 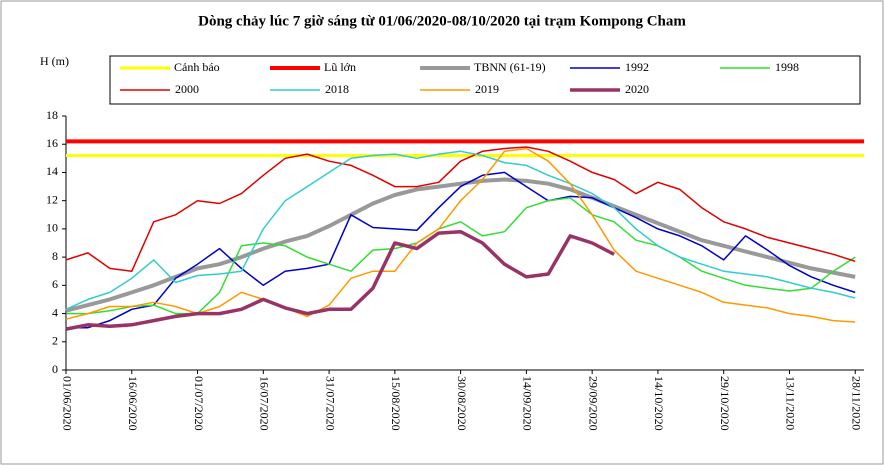 I want to click on y-tick-label: 4, so click(x=55, y=312).